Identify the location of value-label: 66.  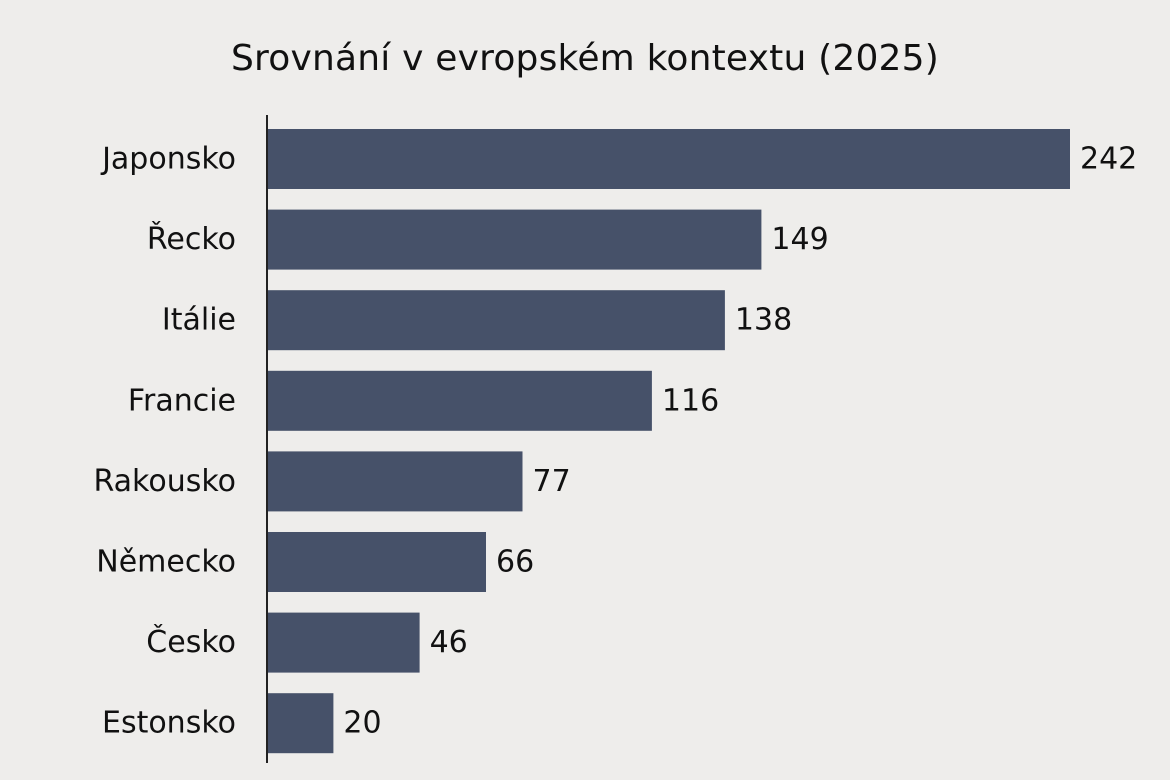
(515, 562).